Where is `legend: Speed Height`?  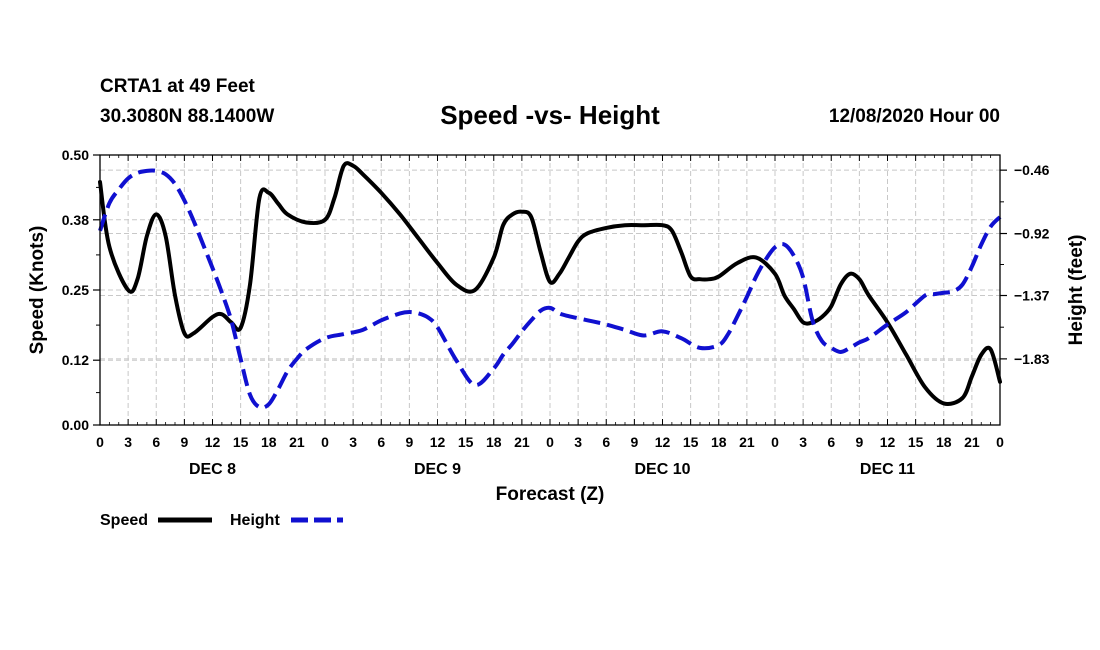 legend: Speed Height is located at coordinates (221, 520).